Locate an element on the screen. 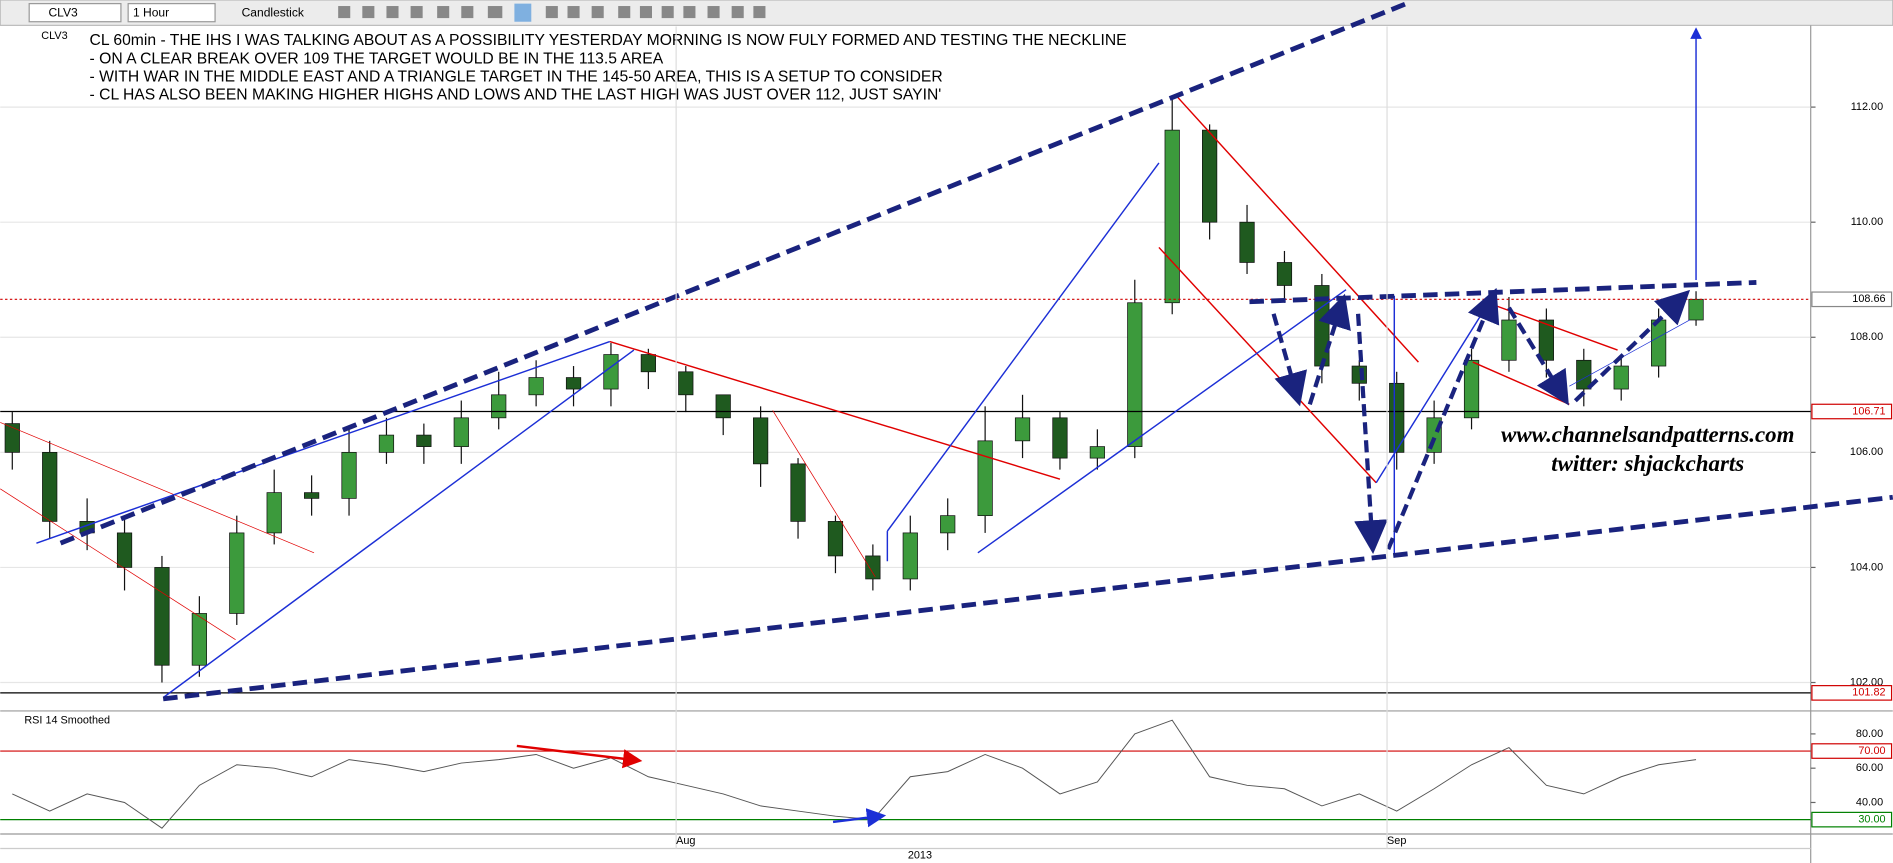  interval-box is located at coordinates (171, 13).